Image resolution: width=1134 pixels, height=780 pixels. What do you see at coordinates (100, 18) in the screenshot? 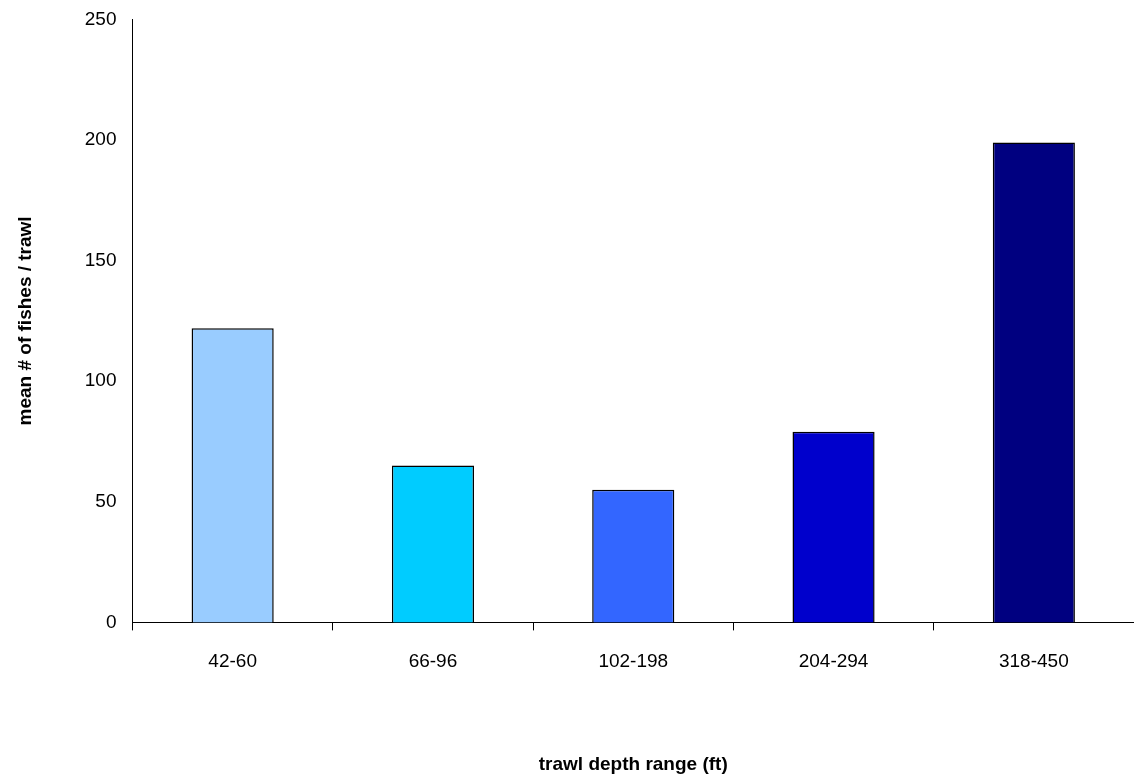
I see `y-tick-label: 250` at bounding box center [100, 18].